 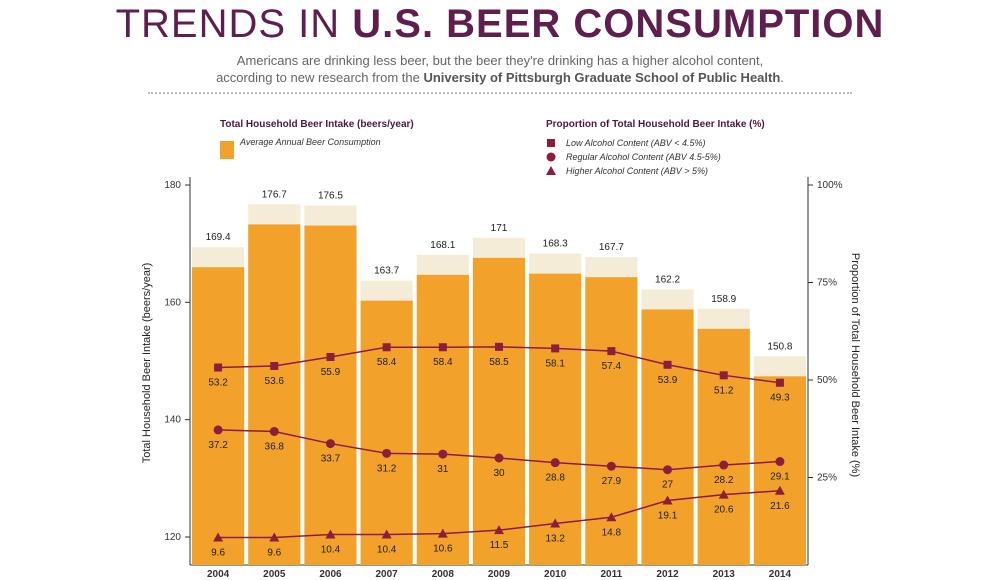 What do you see at coordinates (330, 196) in the screenshot?
I see `bar-label-2006: 176.5` at bounding box center [330, 196].